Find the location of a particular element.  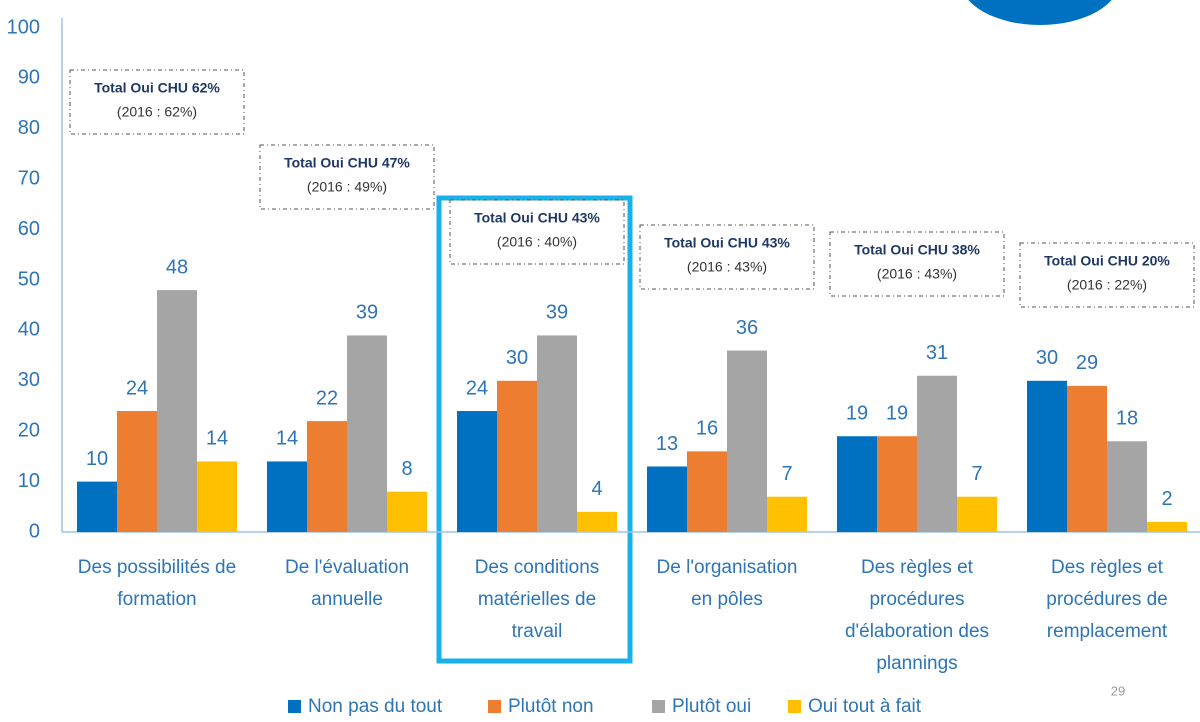

x-tick-label: d'élaboration des is located at coordinates (917, 631).